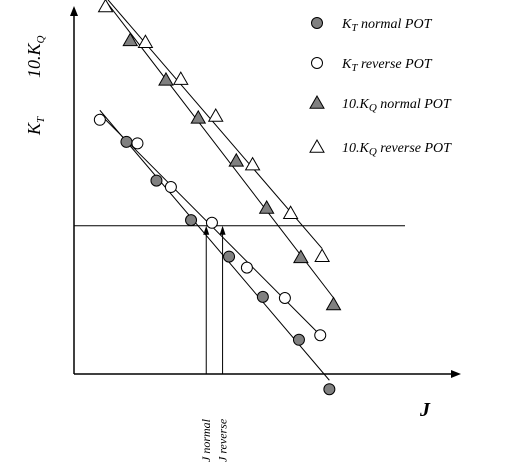 The width and height of the screenshot is (512, 464). I want to click on annotation-label-1: J normal, so click(206, 440).